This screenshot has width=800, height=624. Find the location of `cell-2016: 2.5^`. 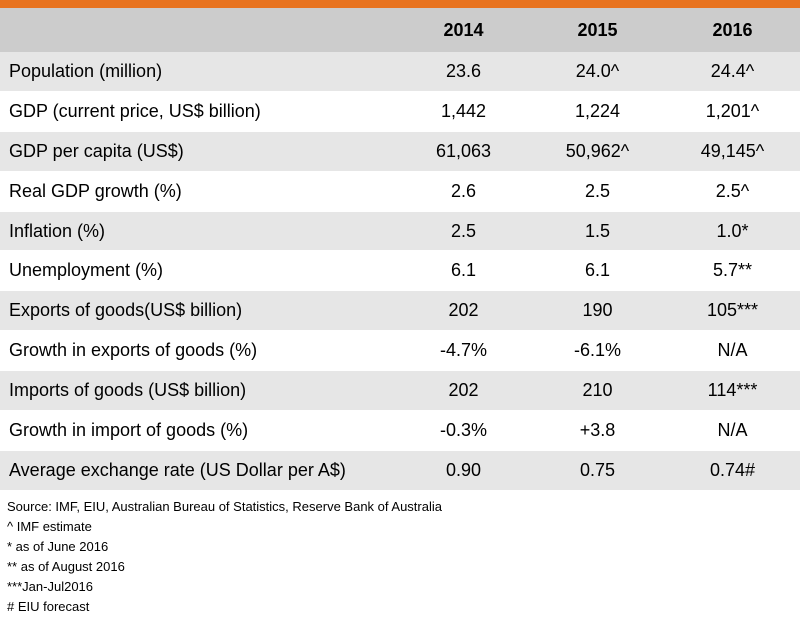

cell-2016: 2.5^ is located at coordinates (732, 191).